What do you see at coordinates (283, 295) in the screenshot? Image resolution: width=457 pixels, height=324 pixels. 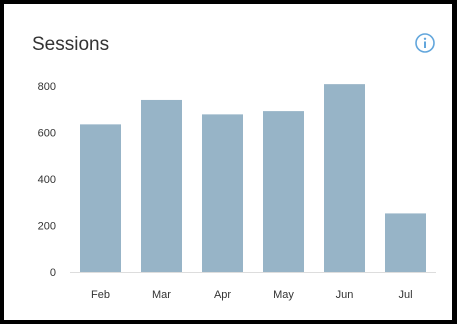 I see `x-tick-label: May` at bounding box center [283, 295].